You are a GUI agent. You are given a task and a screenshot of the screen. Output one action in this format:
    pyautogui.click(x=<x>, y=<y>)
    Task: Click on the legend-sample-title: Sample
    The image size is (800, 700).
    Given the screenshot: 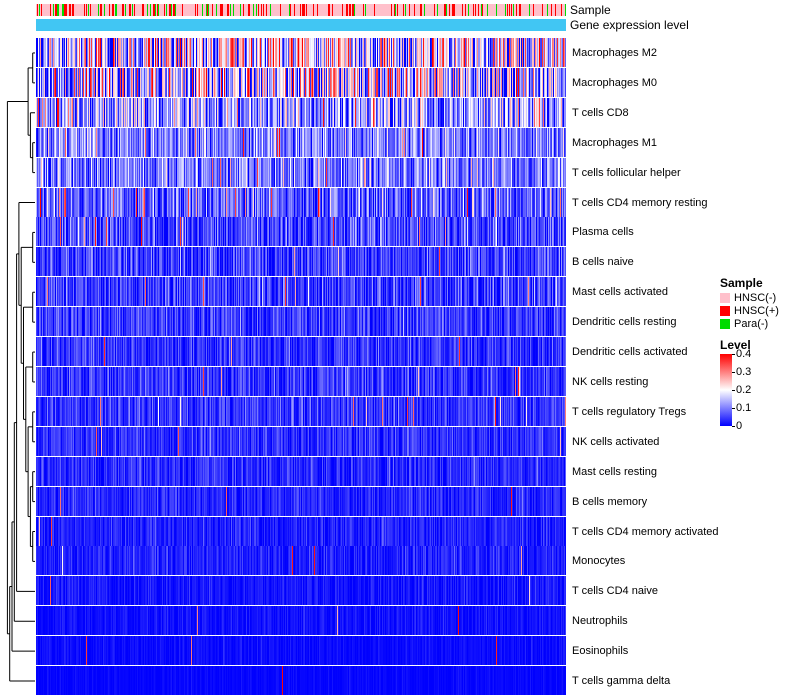 What is the action you would take?
    pyautogui.click(x=741, y=283)
    